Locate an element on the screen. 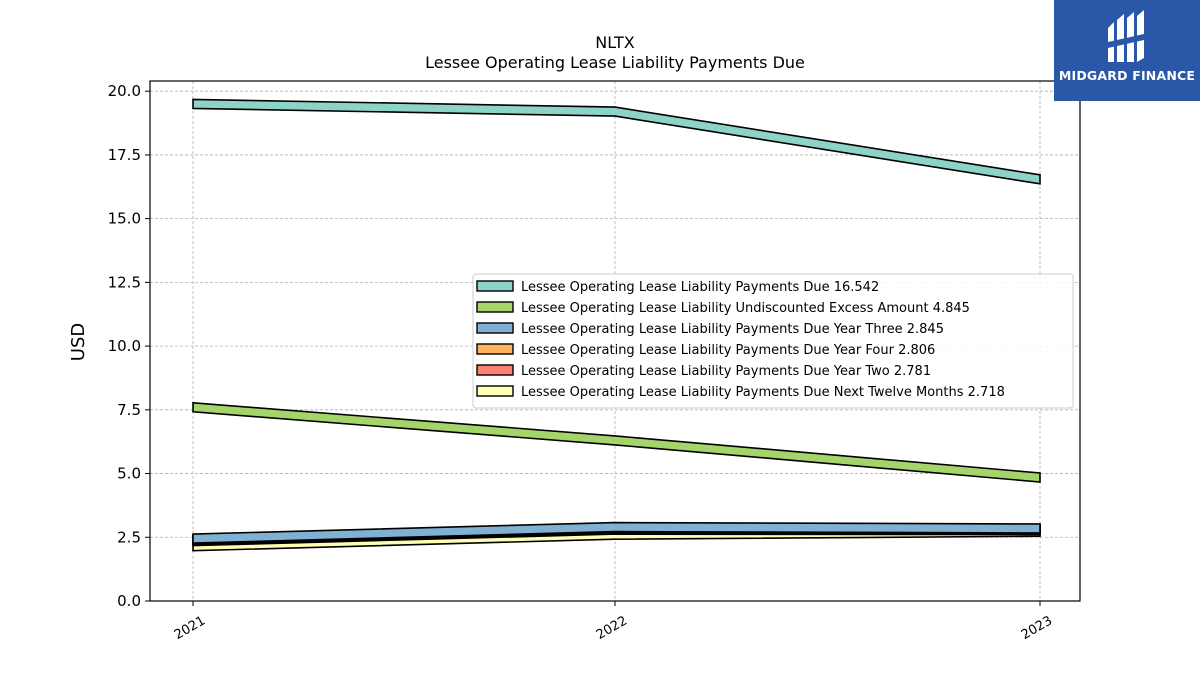 This screenshot has width=1200, height=675. legend-frame is located at coordinates (773, 341).